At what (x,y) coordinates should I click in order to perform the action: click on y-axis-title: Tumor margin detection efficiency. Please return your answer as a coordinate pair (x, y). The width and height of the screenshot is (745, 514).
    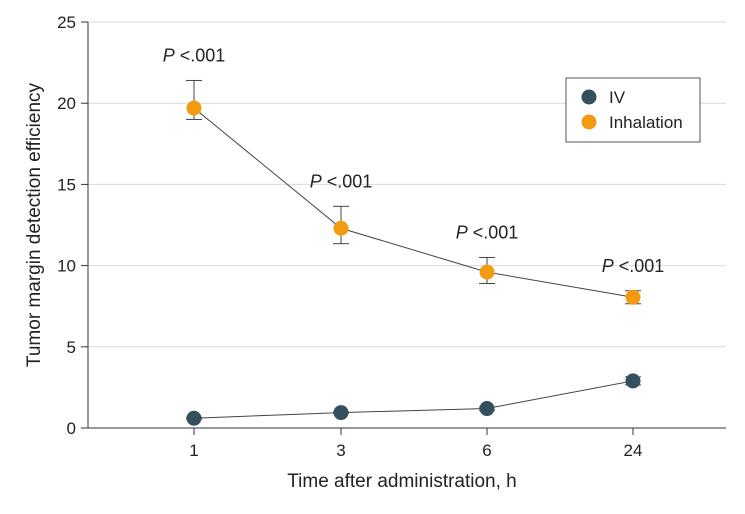
    Looking at the image, I should click on (34, 224).